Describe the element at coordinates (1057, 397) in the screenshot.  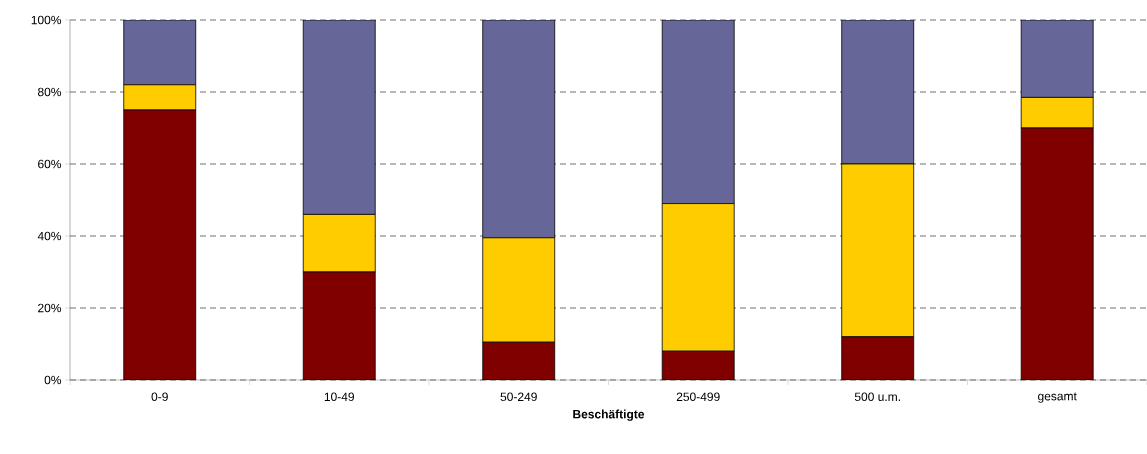
I see `x-tick-label: gesamt` at that location.